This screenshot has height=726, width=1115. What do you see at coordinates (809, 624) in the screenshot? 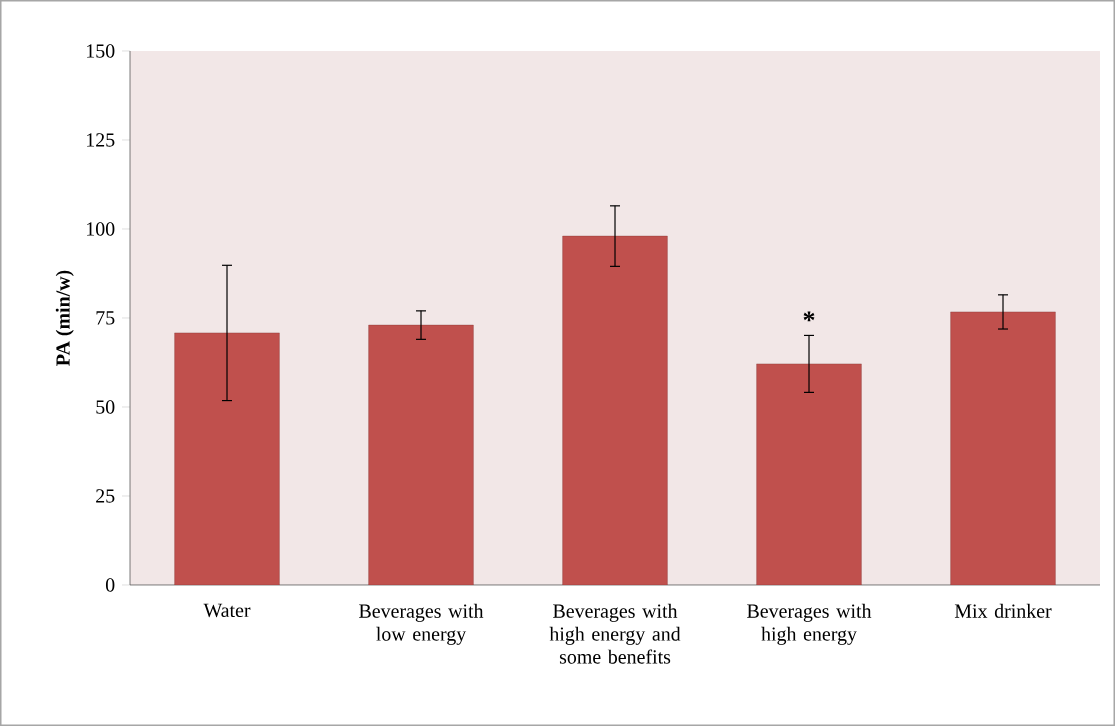
I see `x-tick-label: Beverages with high energy` at bounding box center [809, 624].